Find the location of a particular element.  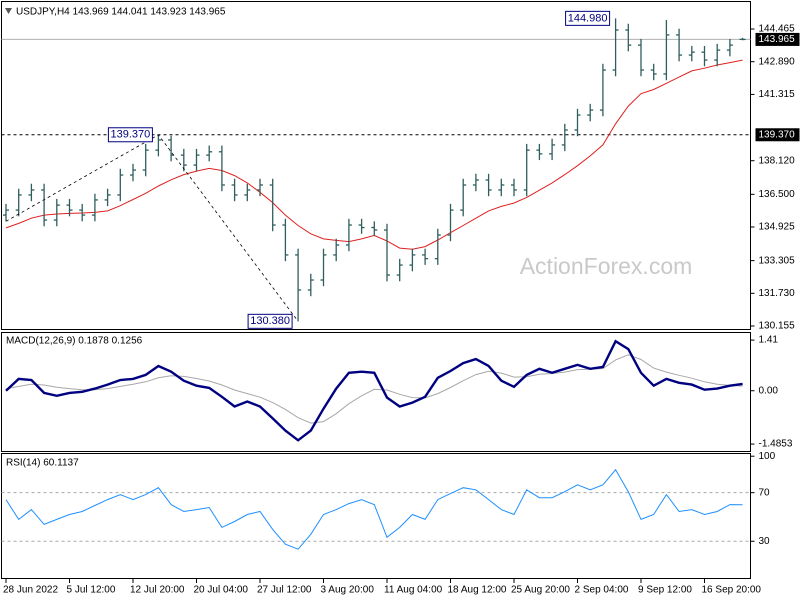

annotation-label: 130.380 is located at coordinates (270, 321).